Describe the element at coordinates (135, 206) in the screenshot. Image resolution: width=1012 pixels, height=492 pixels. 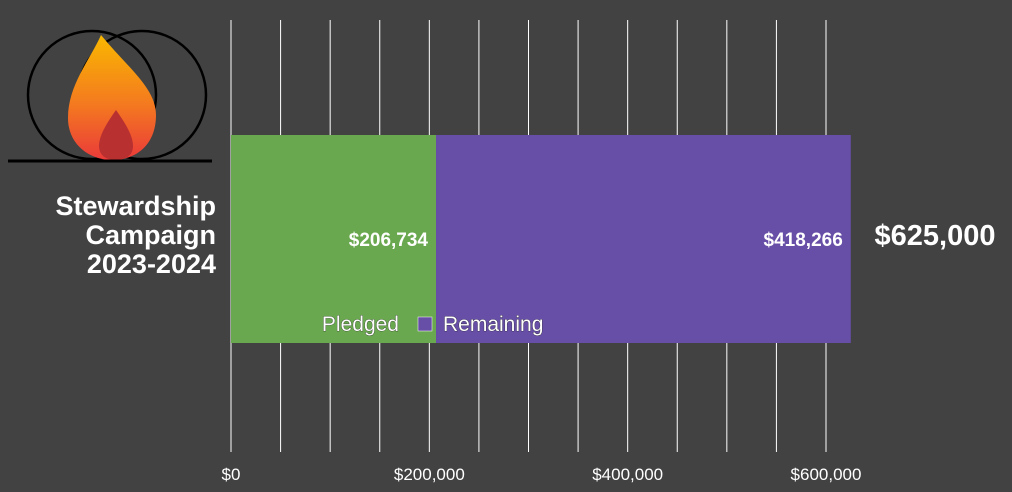
I see `campaign-title-line: Stewardship` at that location.